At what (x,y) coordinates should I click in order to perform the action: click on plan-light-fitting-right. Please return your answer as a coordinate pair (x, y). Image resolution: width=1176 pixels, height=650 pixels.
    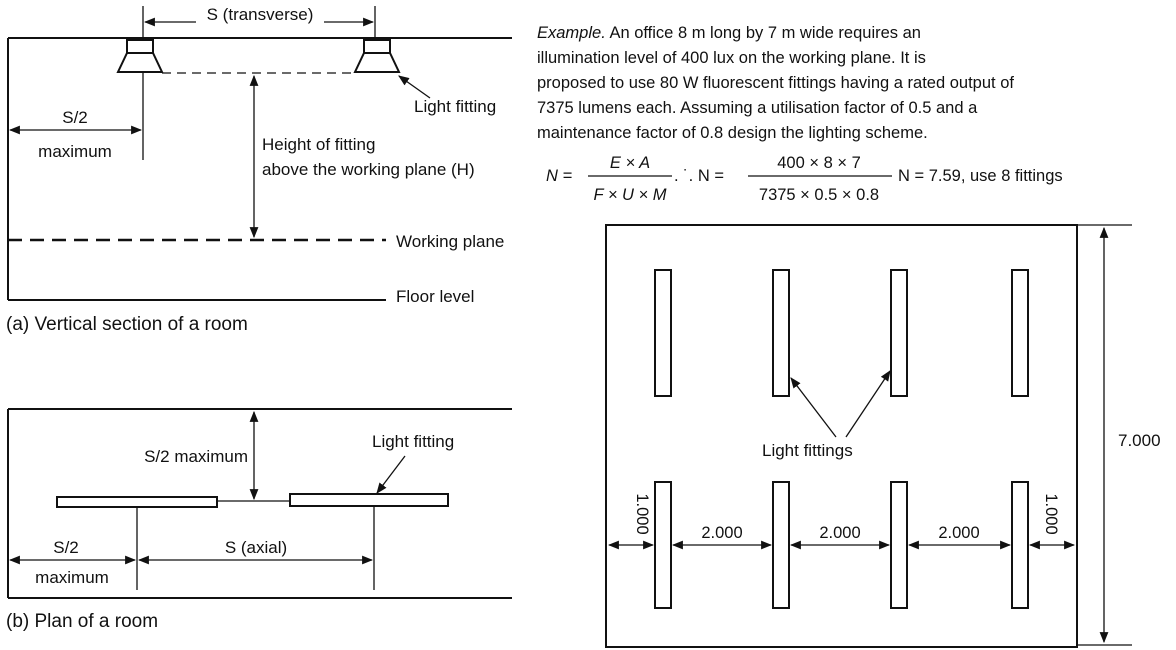
    Looking at the image, I should click on (369, 500).